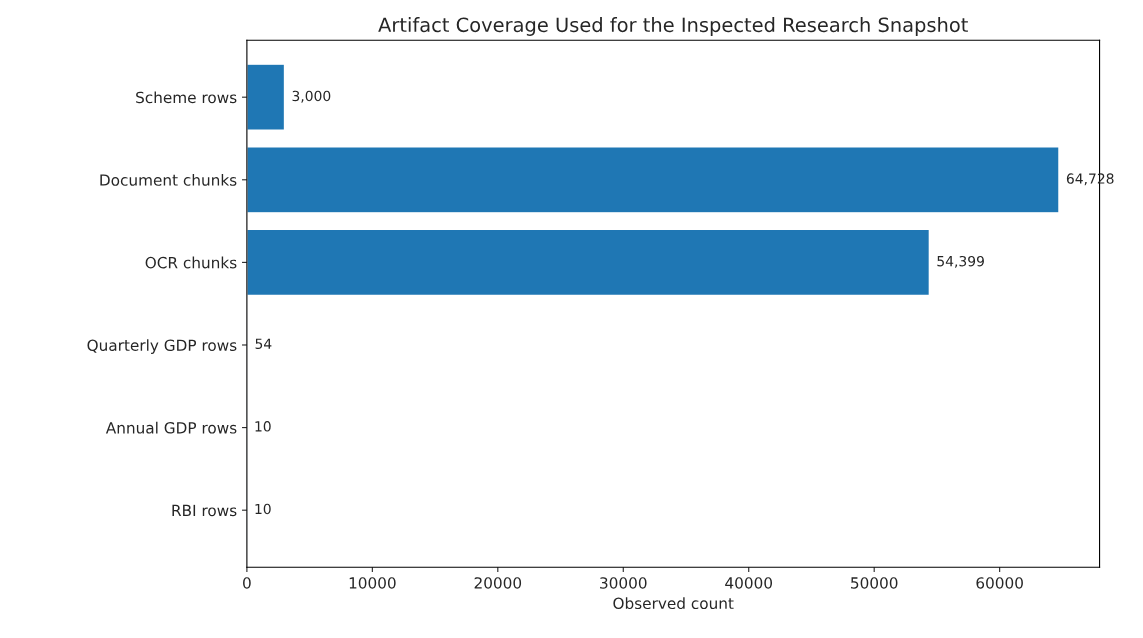 This screenshot has width=1143, height=638. Describe the element at coordinates (171, 427) in the screenshot. I see `y-tick-label: Annual GDP rows` at that location.